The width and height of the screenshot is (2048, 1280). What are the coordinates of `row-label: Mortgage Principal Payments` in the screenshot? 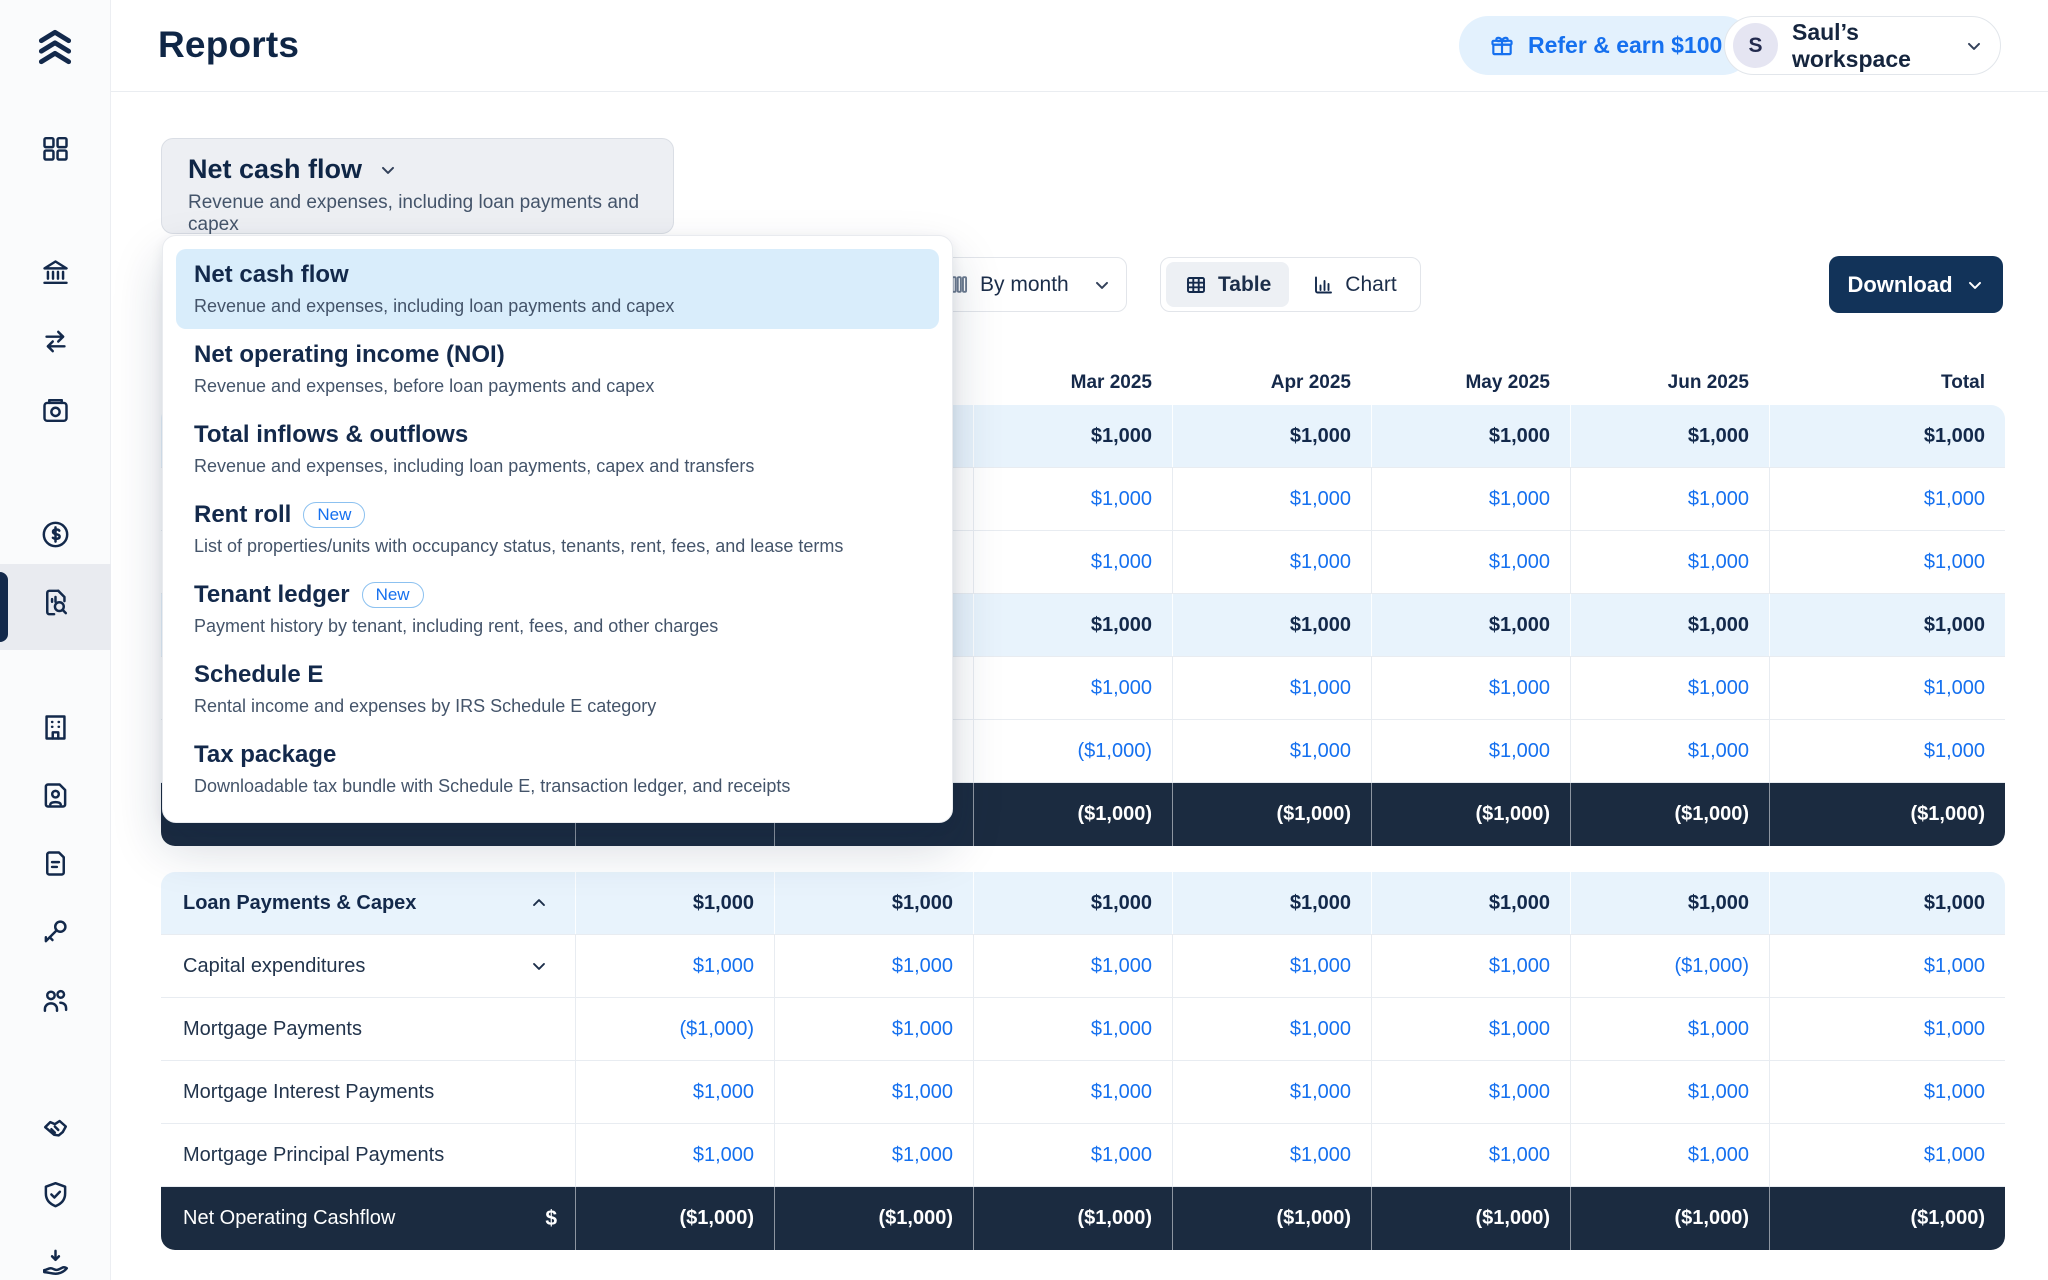 It's located at (314, 1154).